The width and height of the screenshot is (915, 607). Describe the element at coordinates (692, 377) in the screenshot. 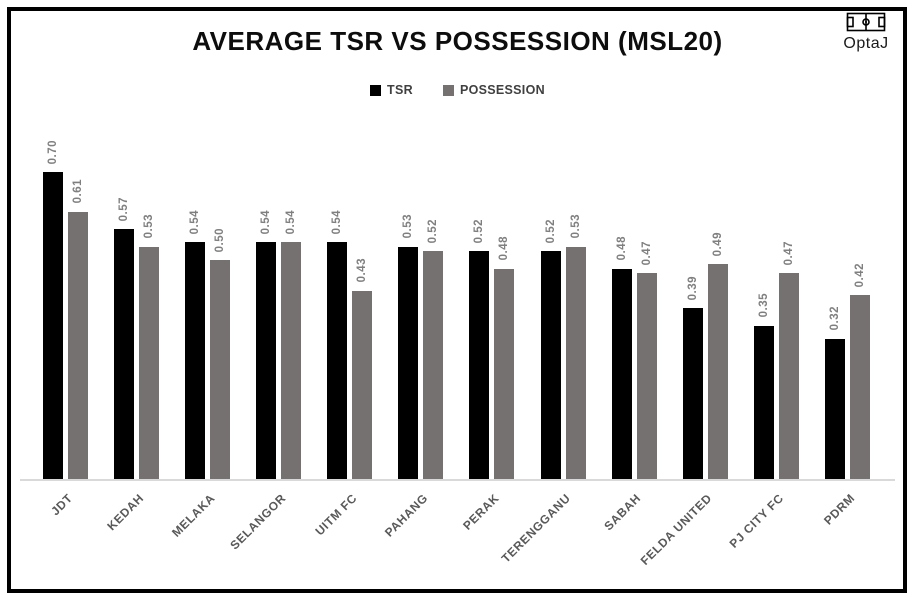

I see `tsr-bar-column: 0.39` at that location.